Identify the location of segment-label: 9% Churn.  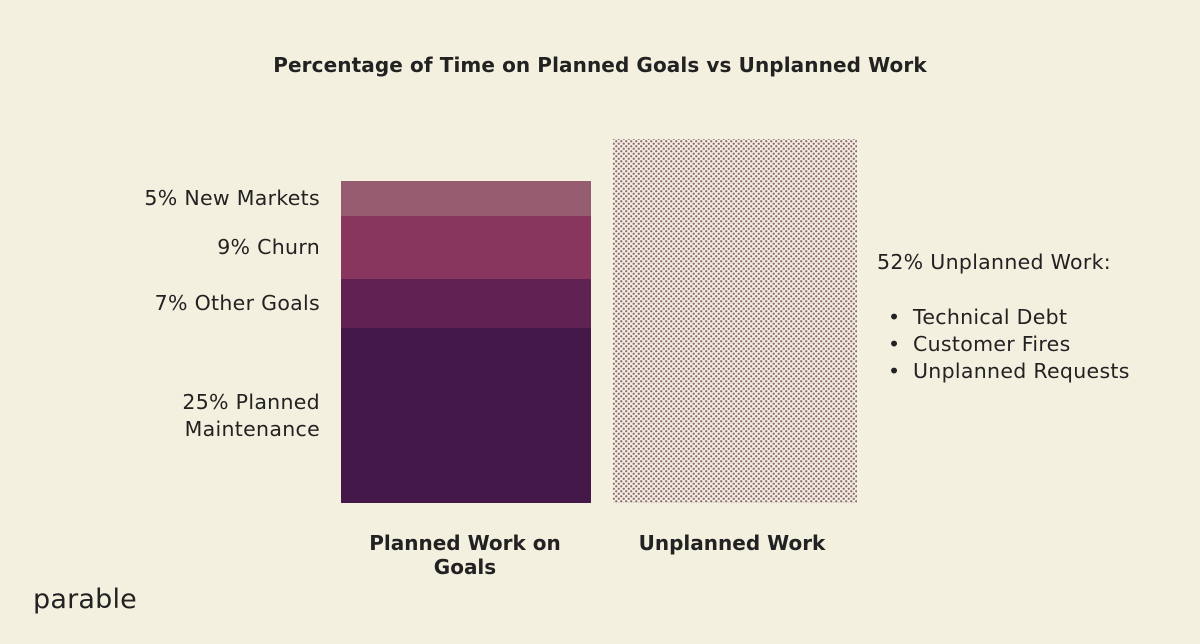
(268, 247).